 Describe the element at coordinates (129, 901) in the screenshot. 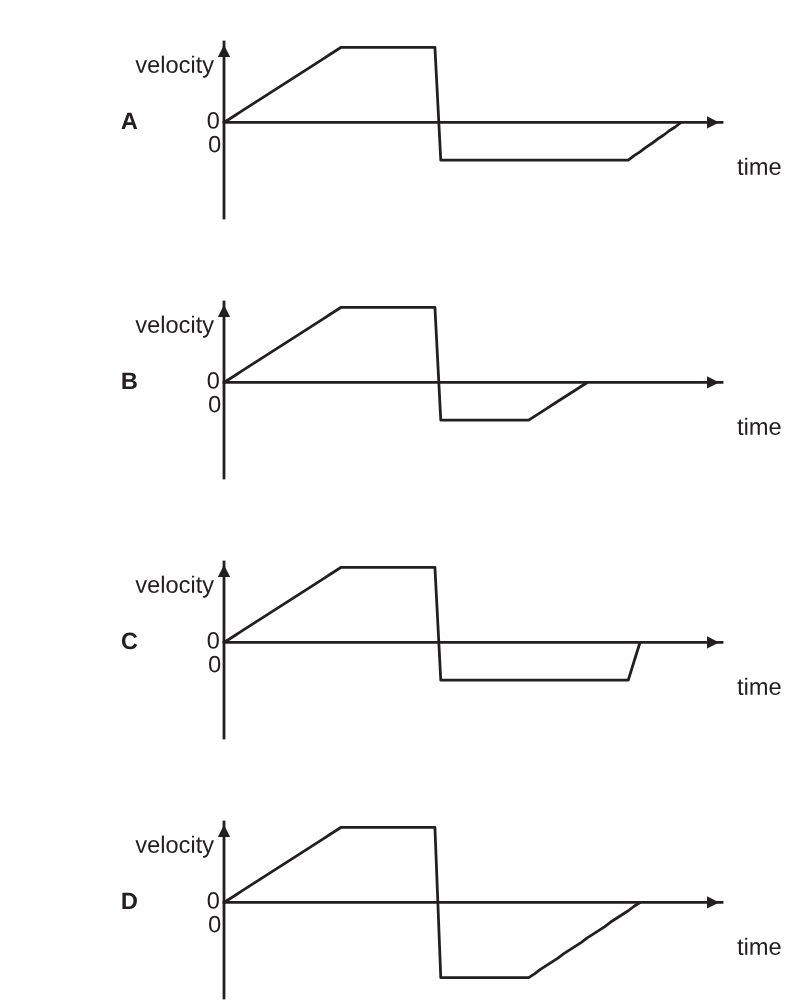

I see `text: D` at that location.